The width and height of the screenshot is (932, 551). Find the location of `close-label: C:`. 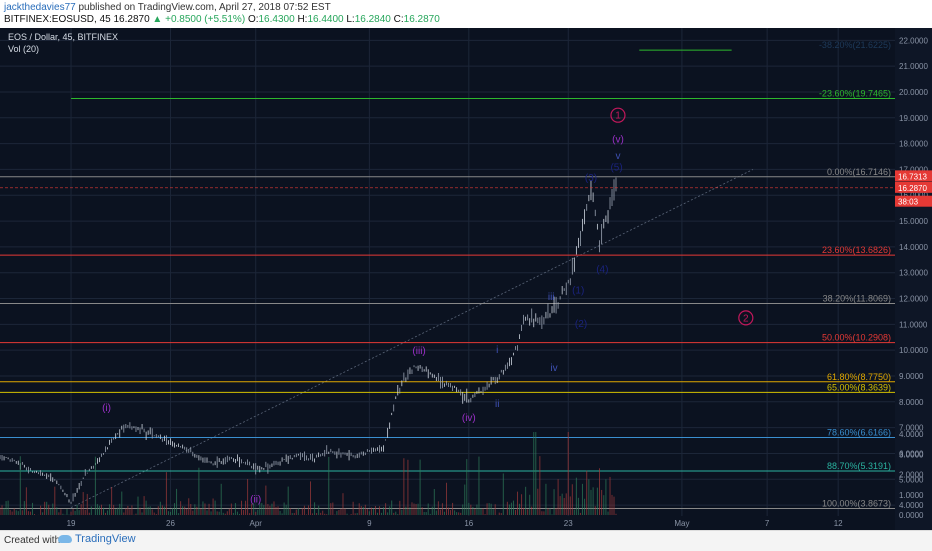

close-label: C: is located at coordinates (398, 19).